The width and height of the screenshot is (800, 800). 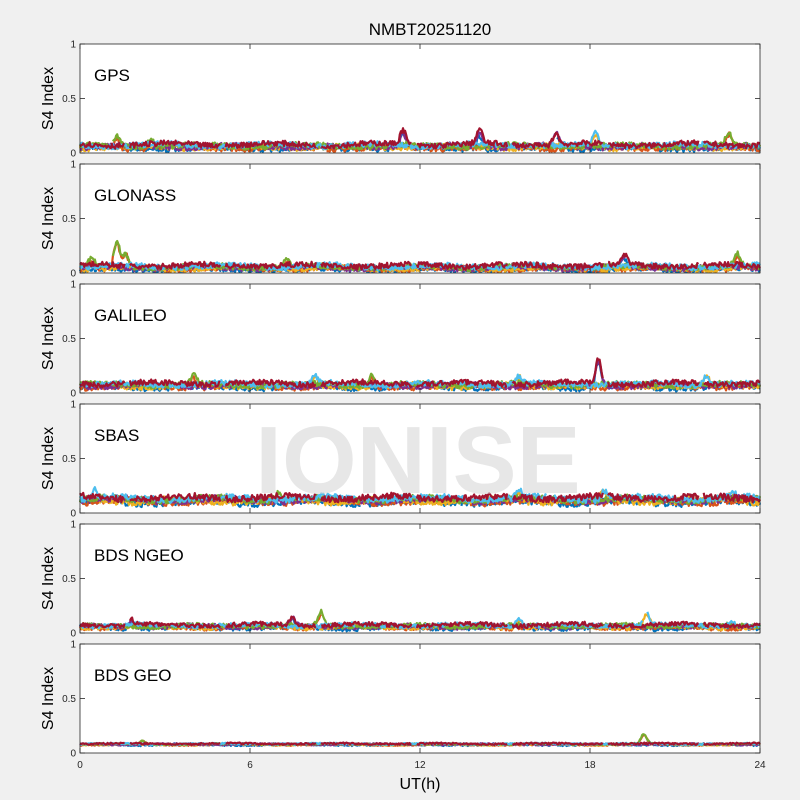 I want to click on x-tick-label: 12, so click(x=420, y=765).